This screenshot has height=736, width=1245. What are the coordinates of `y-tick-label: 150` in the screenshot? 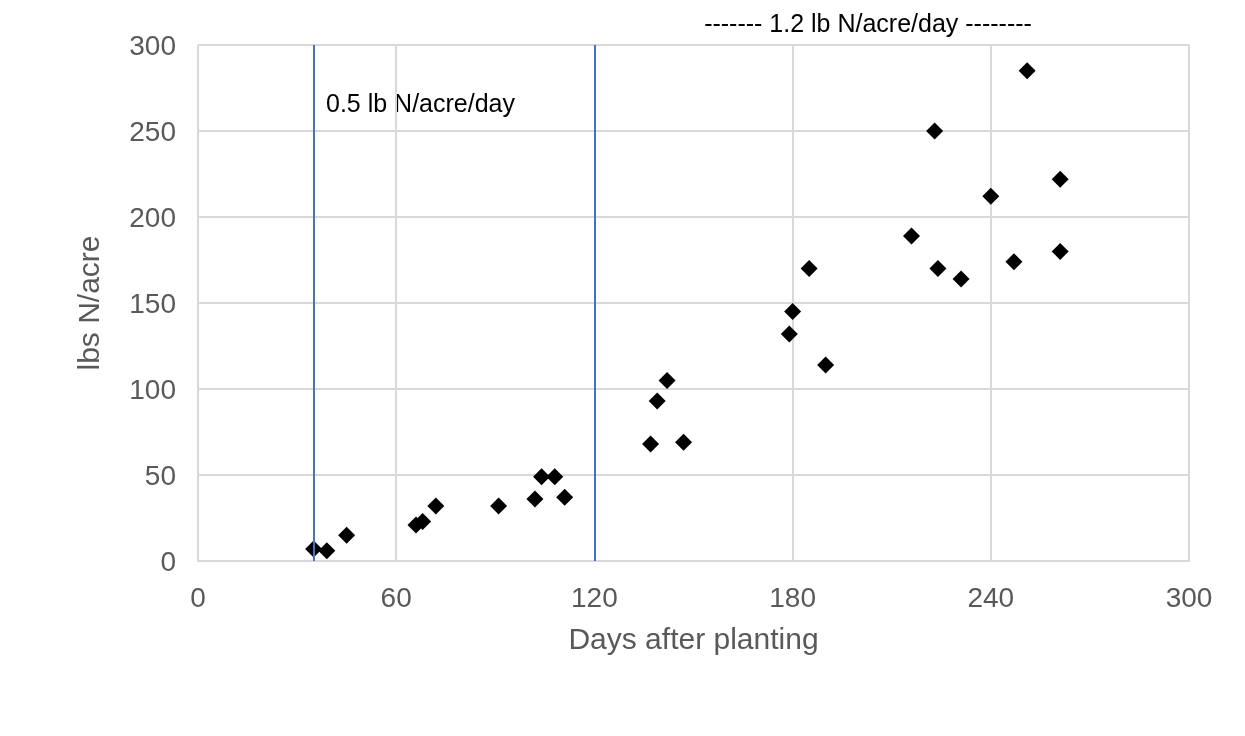 It's located at (152, 303).